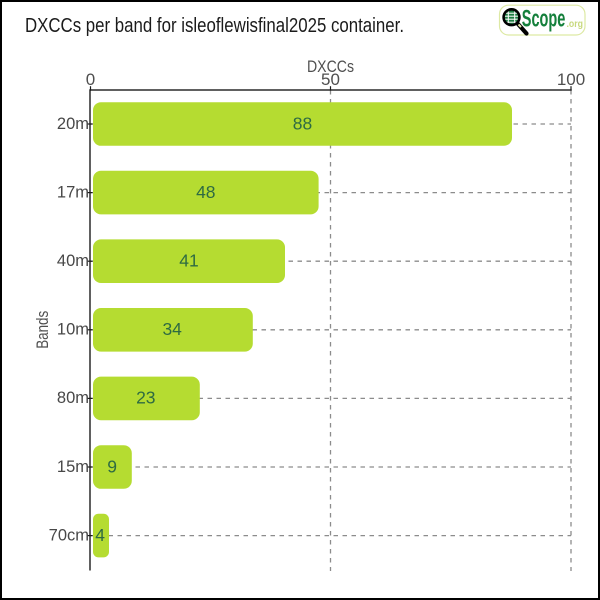 The height and width of the screenshot is (600, 600). I want to click on svg-text: 15m, so click(73, 467).